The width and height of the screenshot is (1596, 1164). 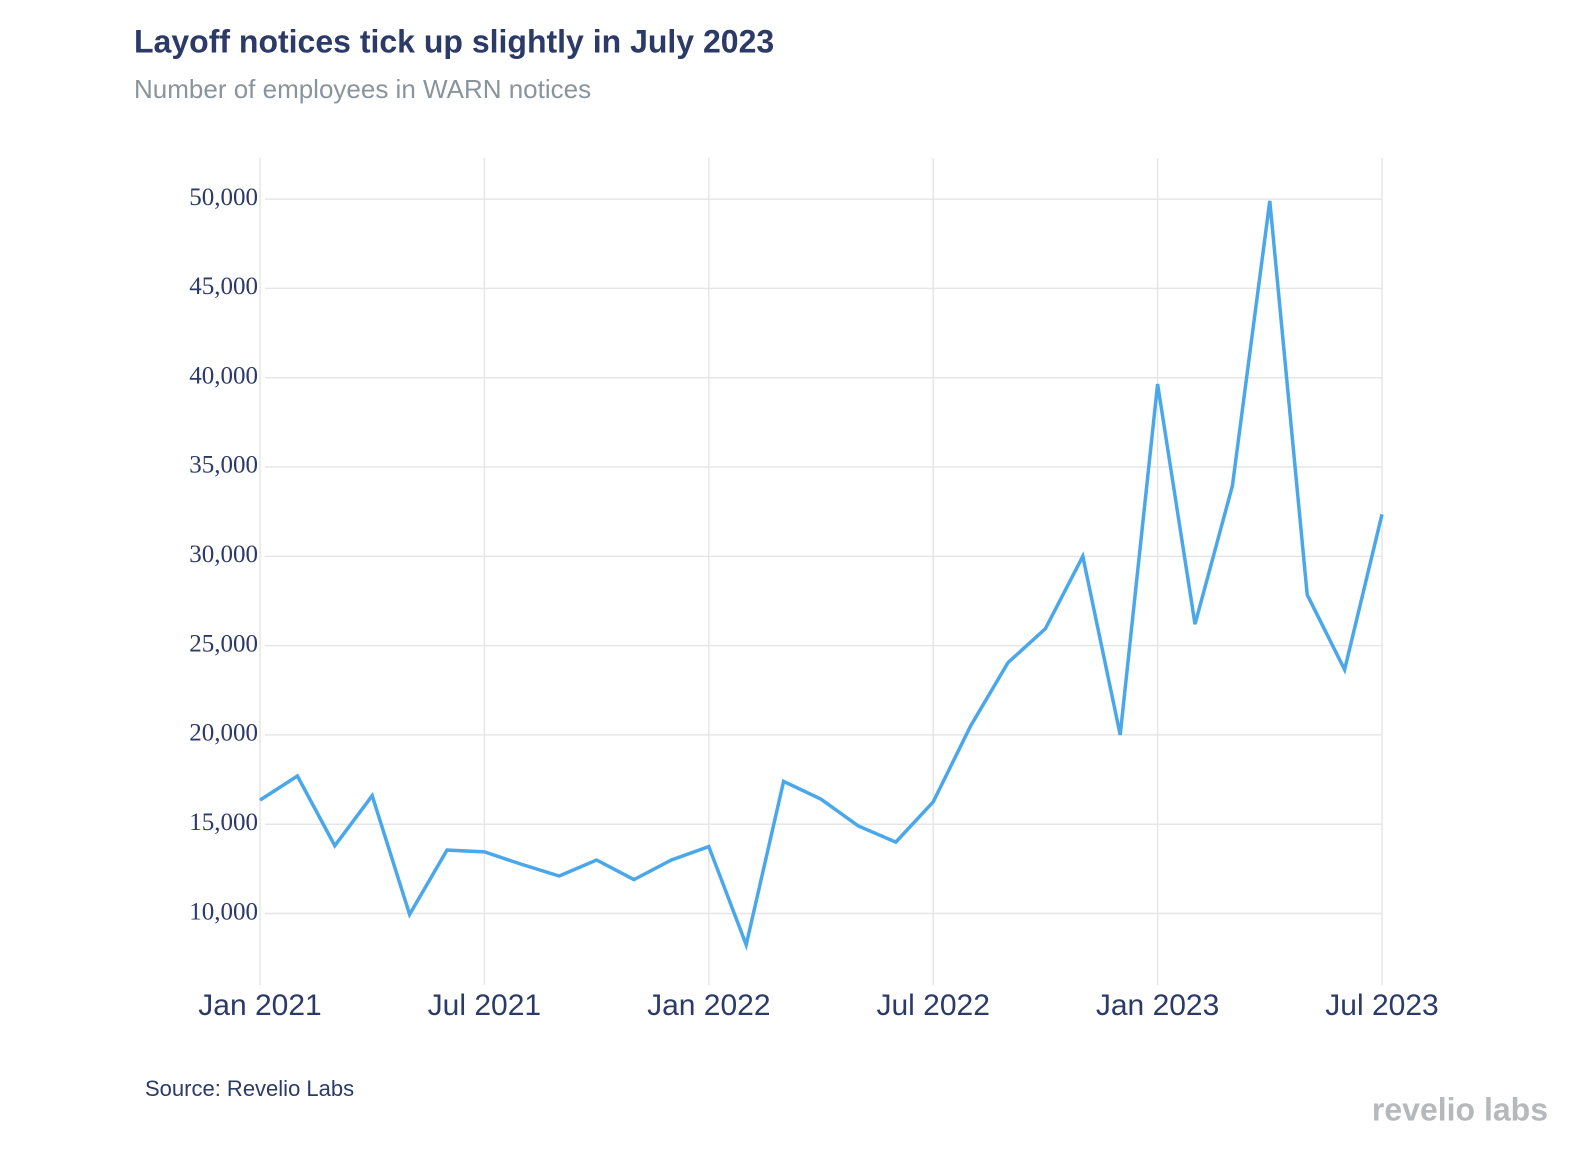 I want to click on y-tick-label: 45,000, so click(x=223, y=286).